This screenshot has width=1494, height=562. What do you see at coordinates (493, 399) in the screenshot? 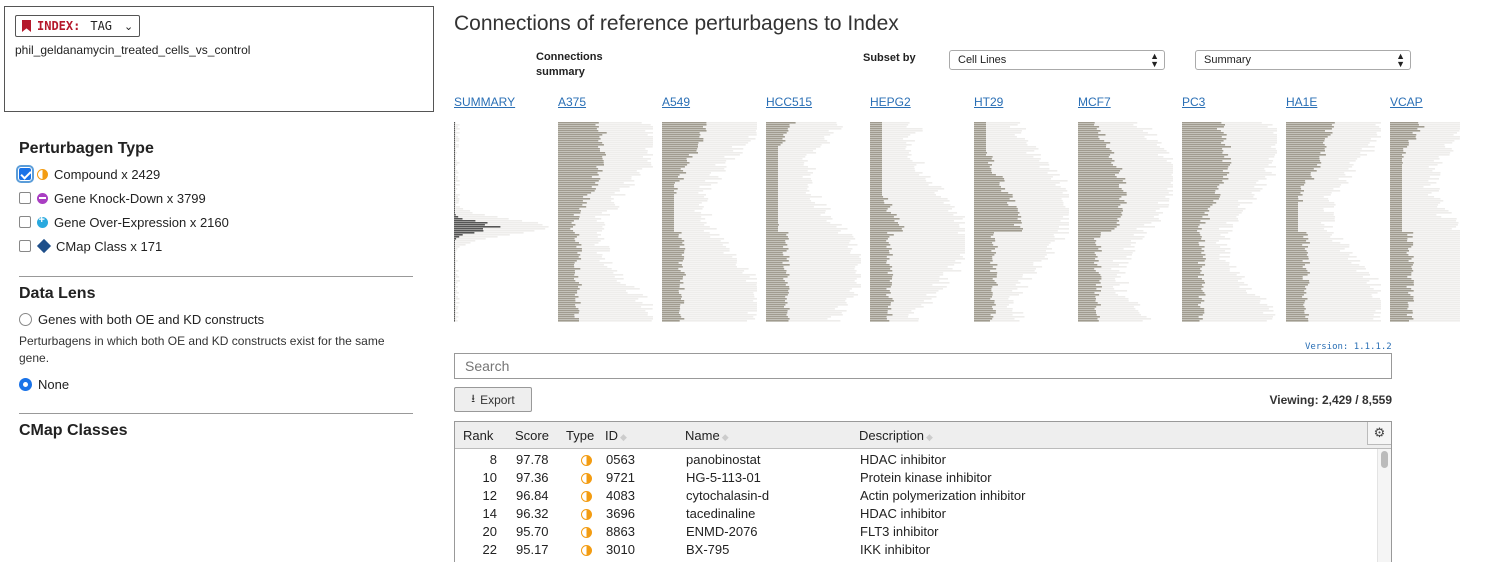
I see `export-button: ⭳ Export` at bounding box center [493, 399].